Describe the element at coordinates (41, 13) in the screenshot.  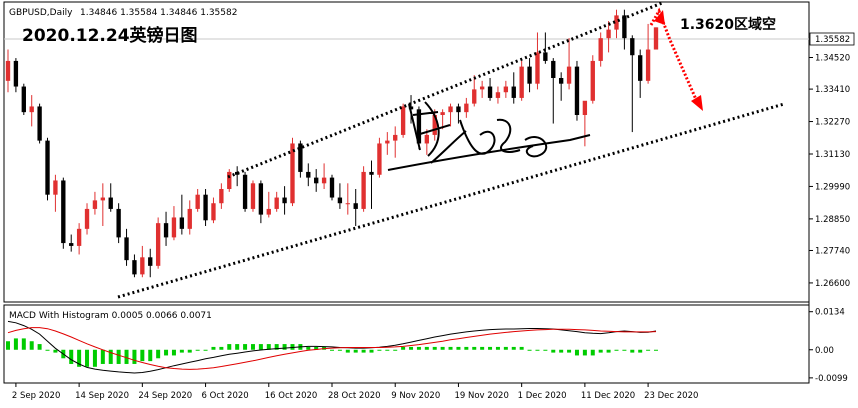
I see `symbol-label: GBPUSD,Daily` at that location.